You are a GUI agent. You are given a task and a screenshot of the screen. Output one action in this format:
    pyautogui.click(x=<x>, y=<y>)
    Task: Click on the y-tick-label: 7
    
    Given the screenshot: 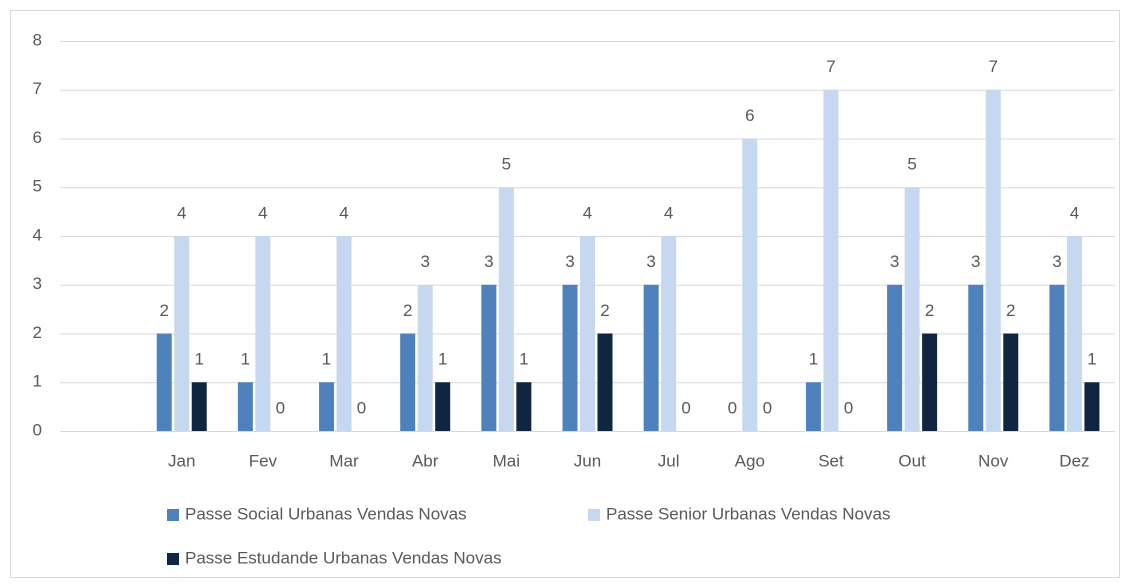 What is the action you would take?
    pyautogui.click(x=37, y=88)
    